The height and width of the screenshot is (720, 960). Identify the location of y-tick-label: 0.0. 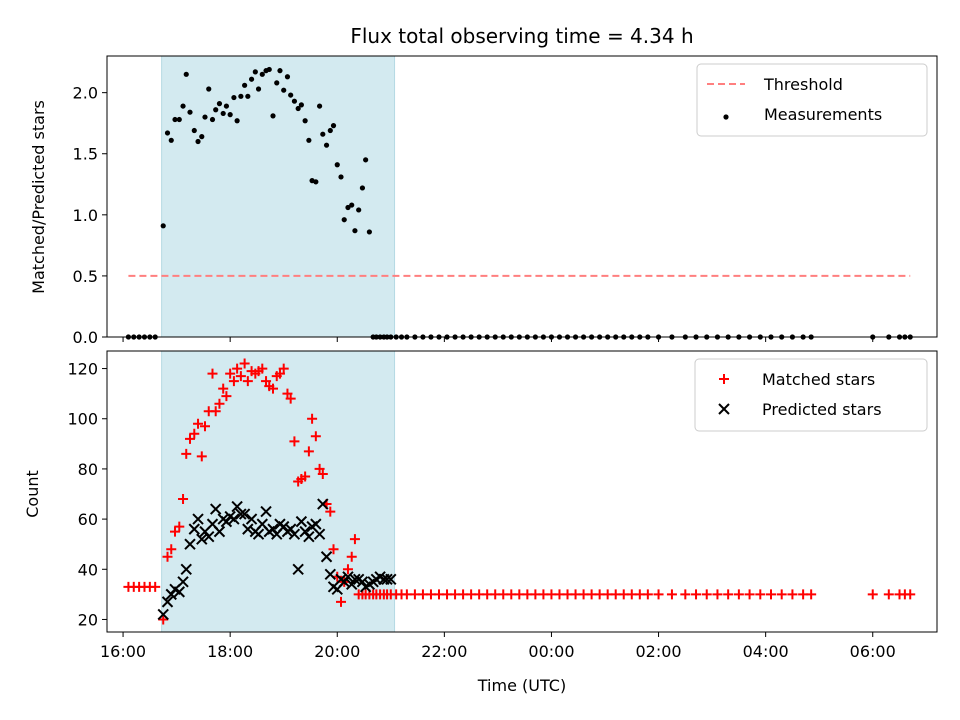
(85, 337).